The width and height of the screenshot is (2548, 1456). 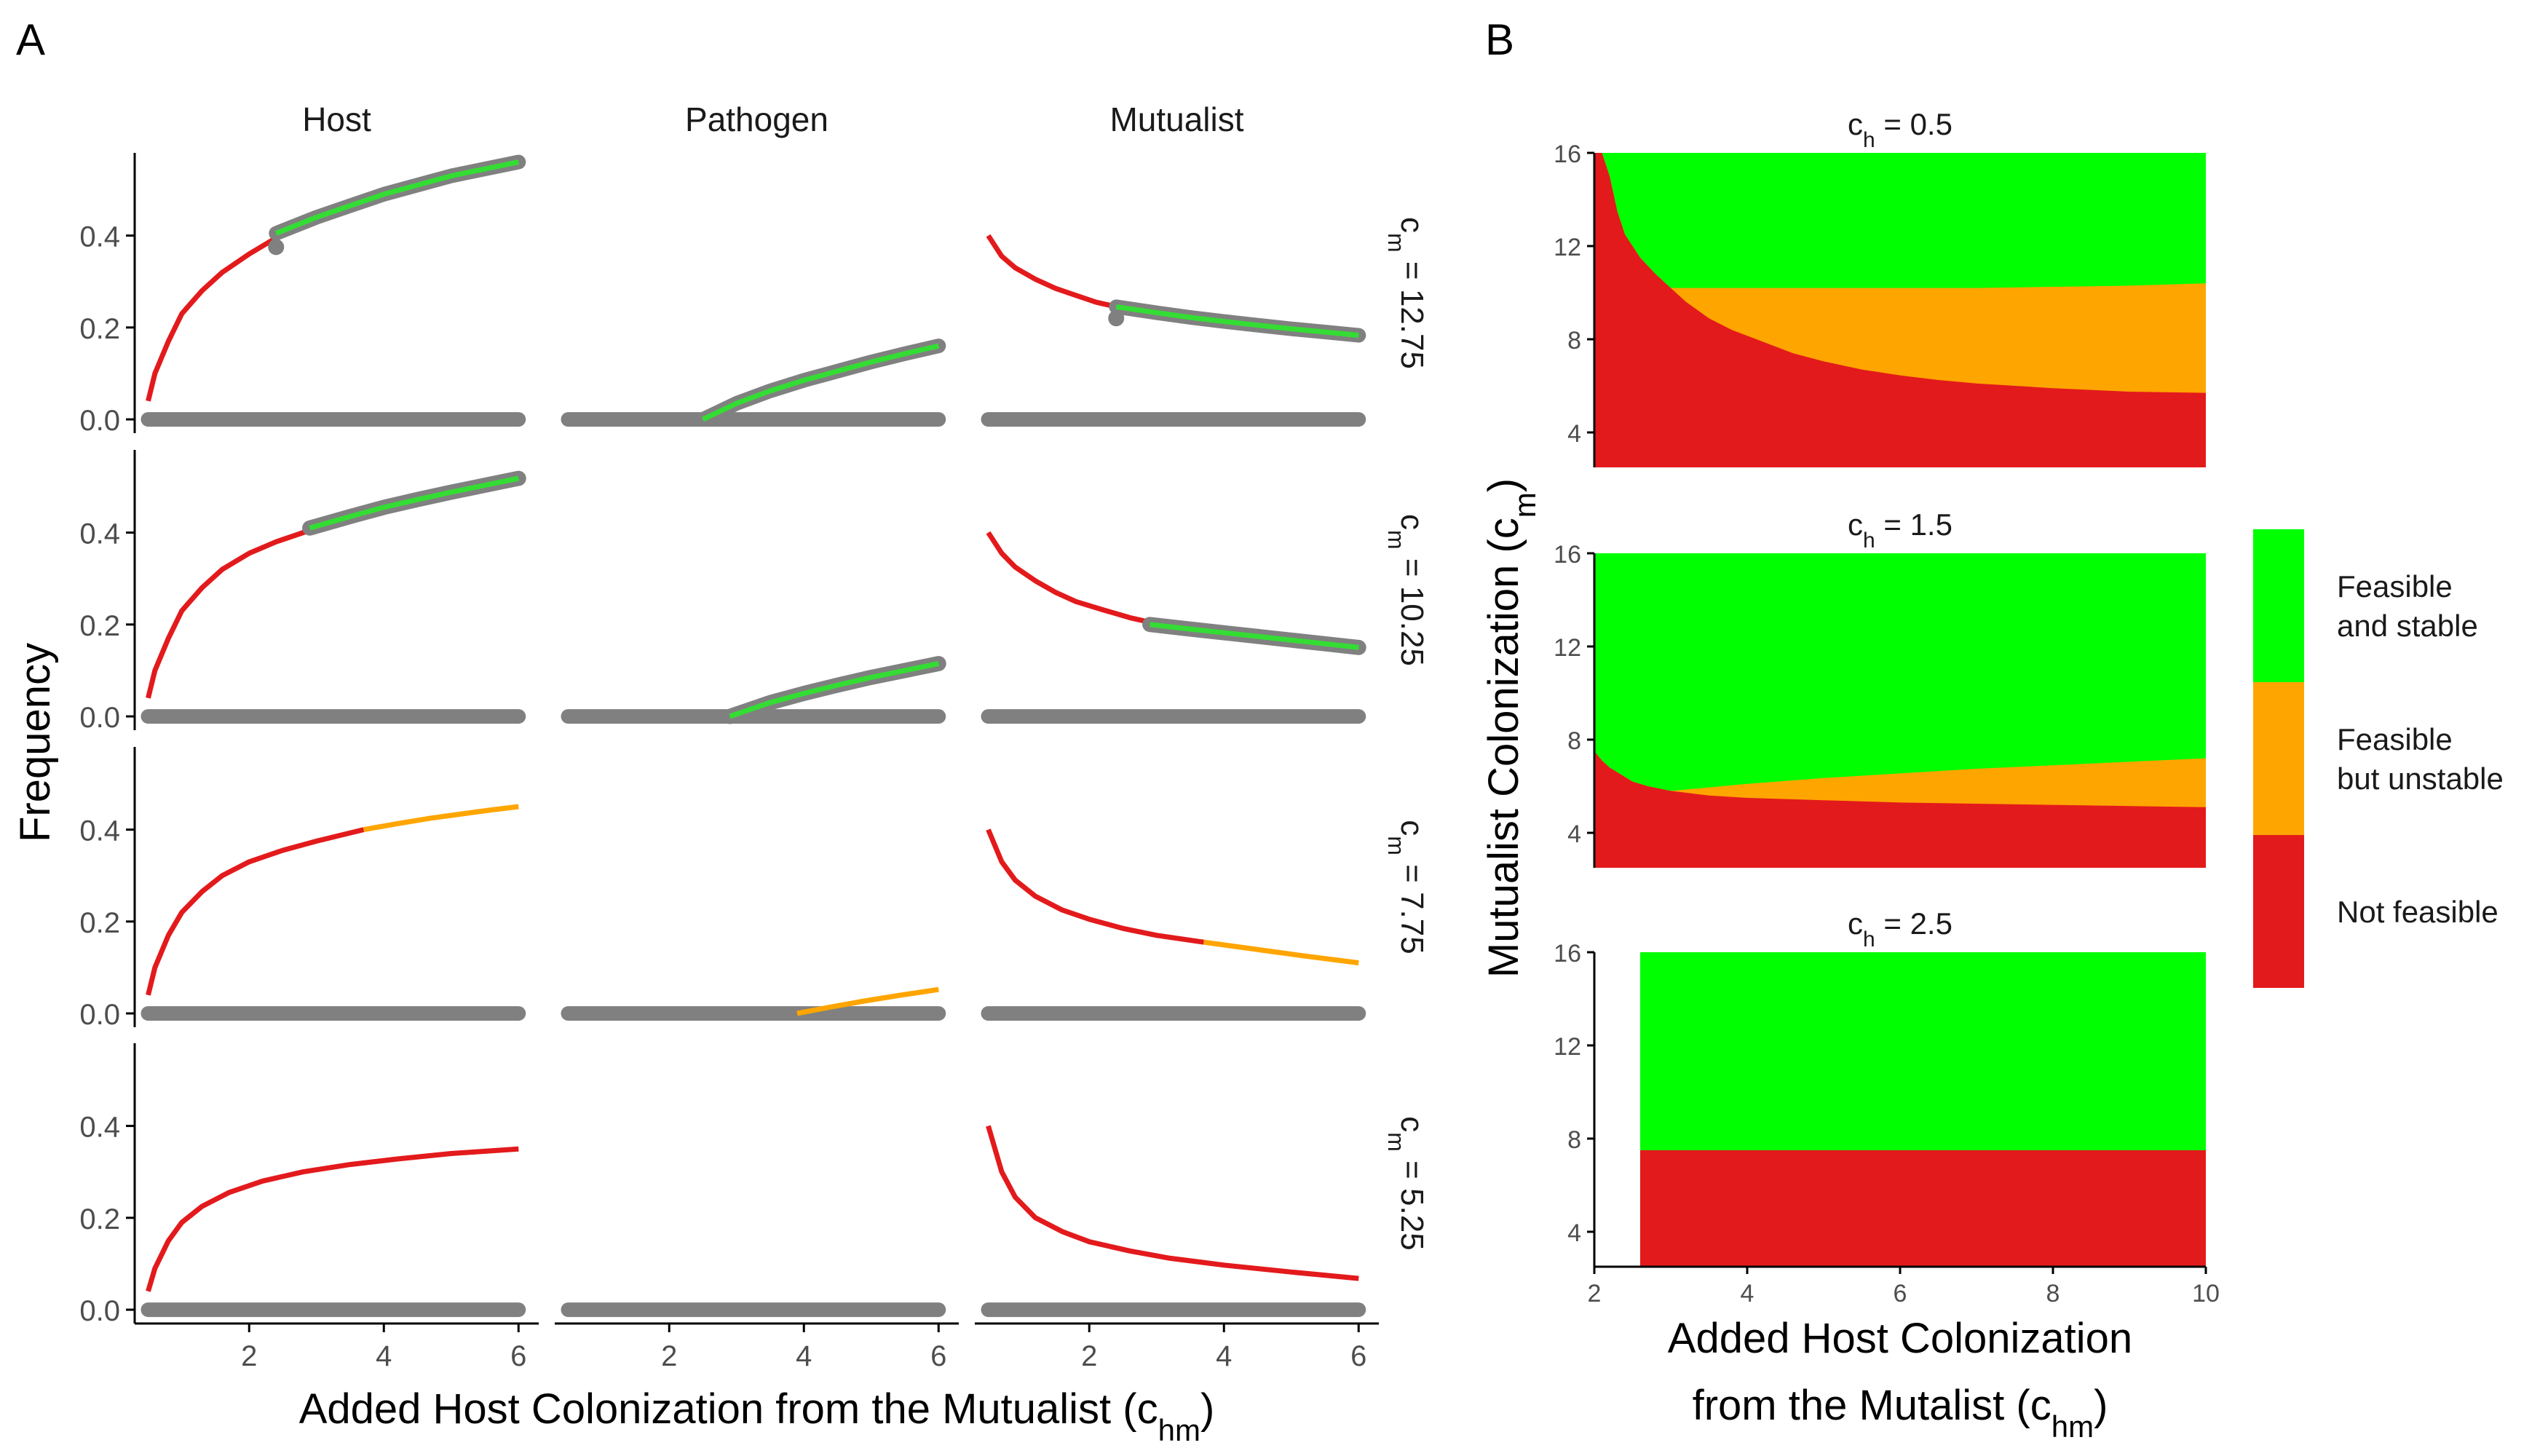 I want to click on legend-swatch-orange, so click(x=2278, y=758).